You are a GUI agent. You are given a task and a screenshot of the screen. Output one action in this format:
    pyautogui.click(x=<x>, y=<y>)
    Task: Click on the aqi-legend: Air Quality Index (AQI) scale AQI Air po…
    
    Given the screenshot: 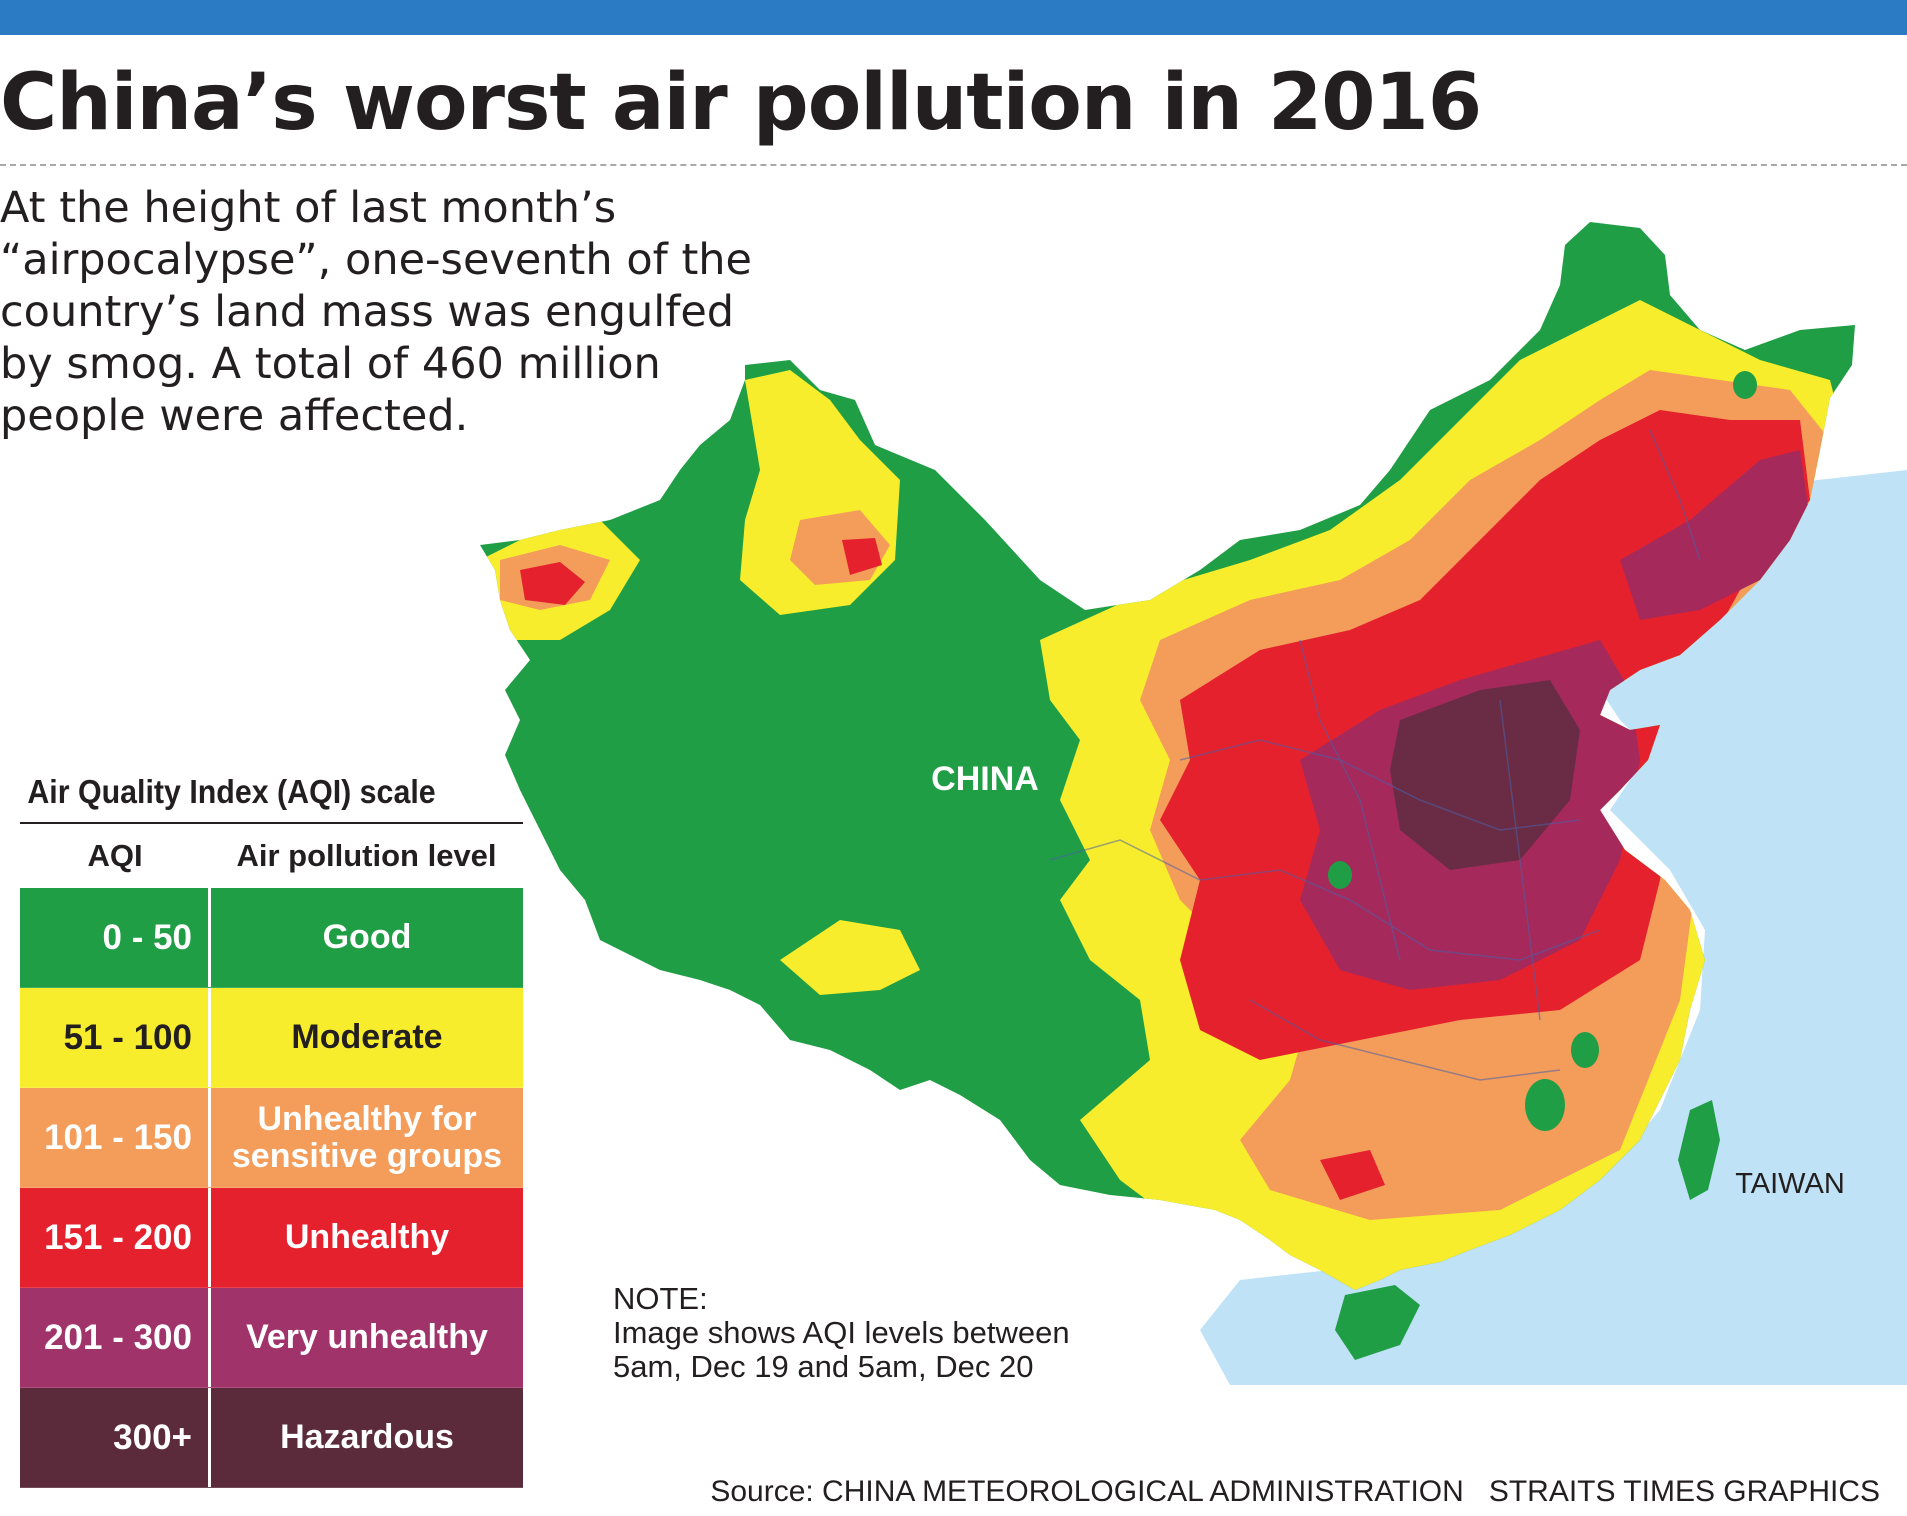 What is the action you would take?
    pyautogui.click(x=271, y=1125)
    